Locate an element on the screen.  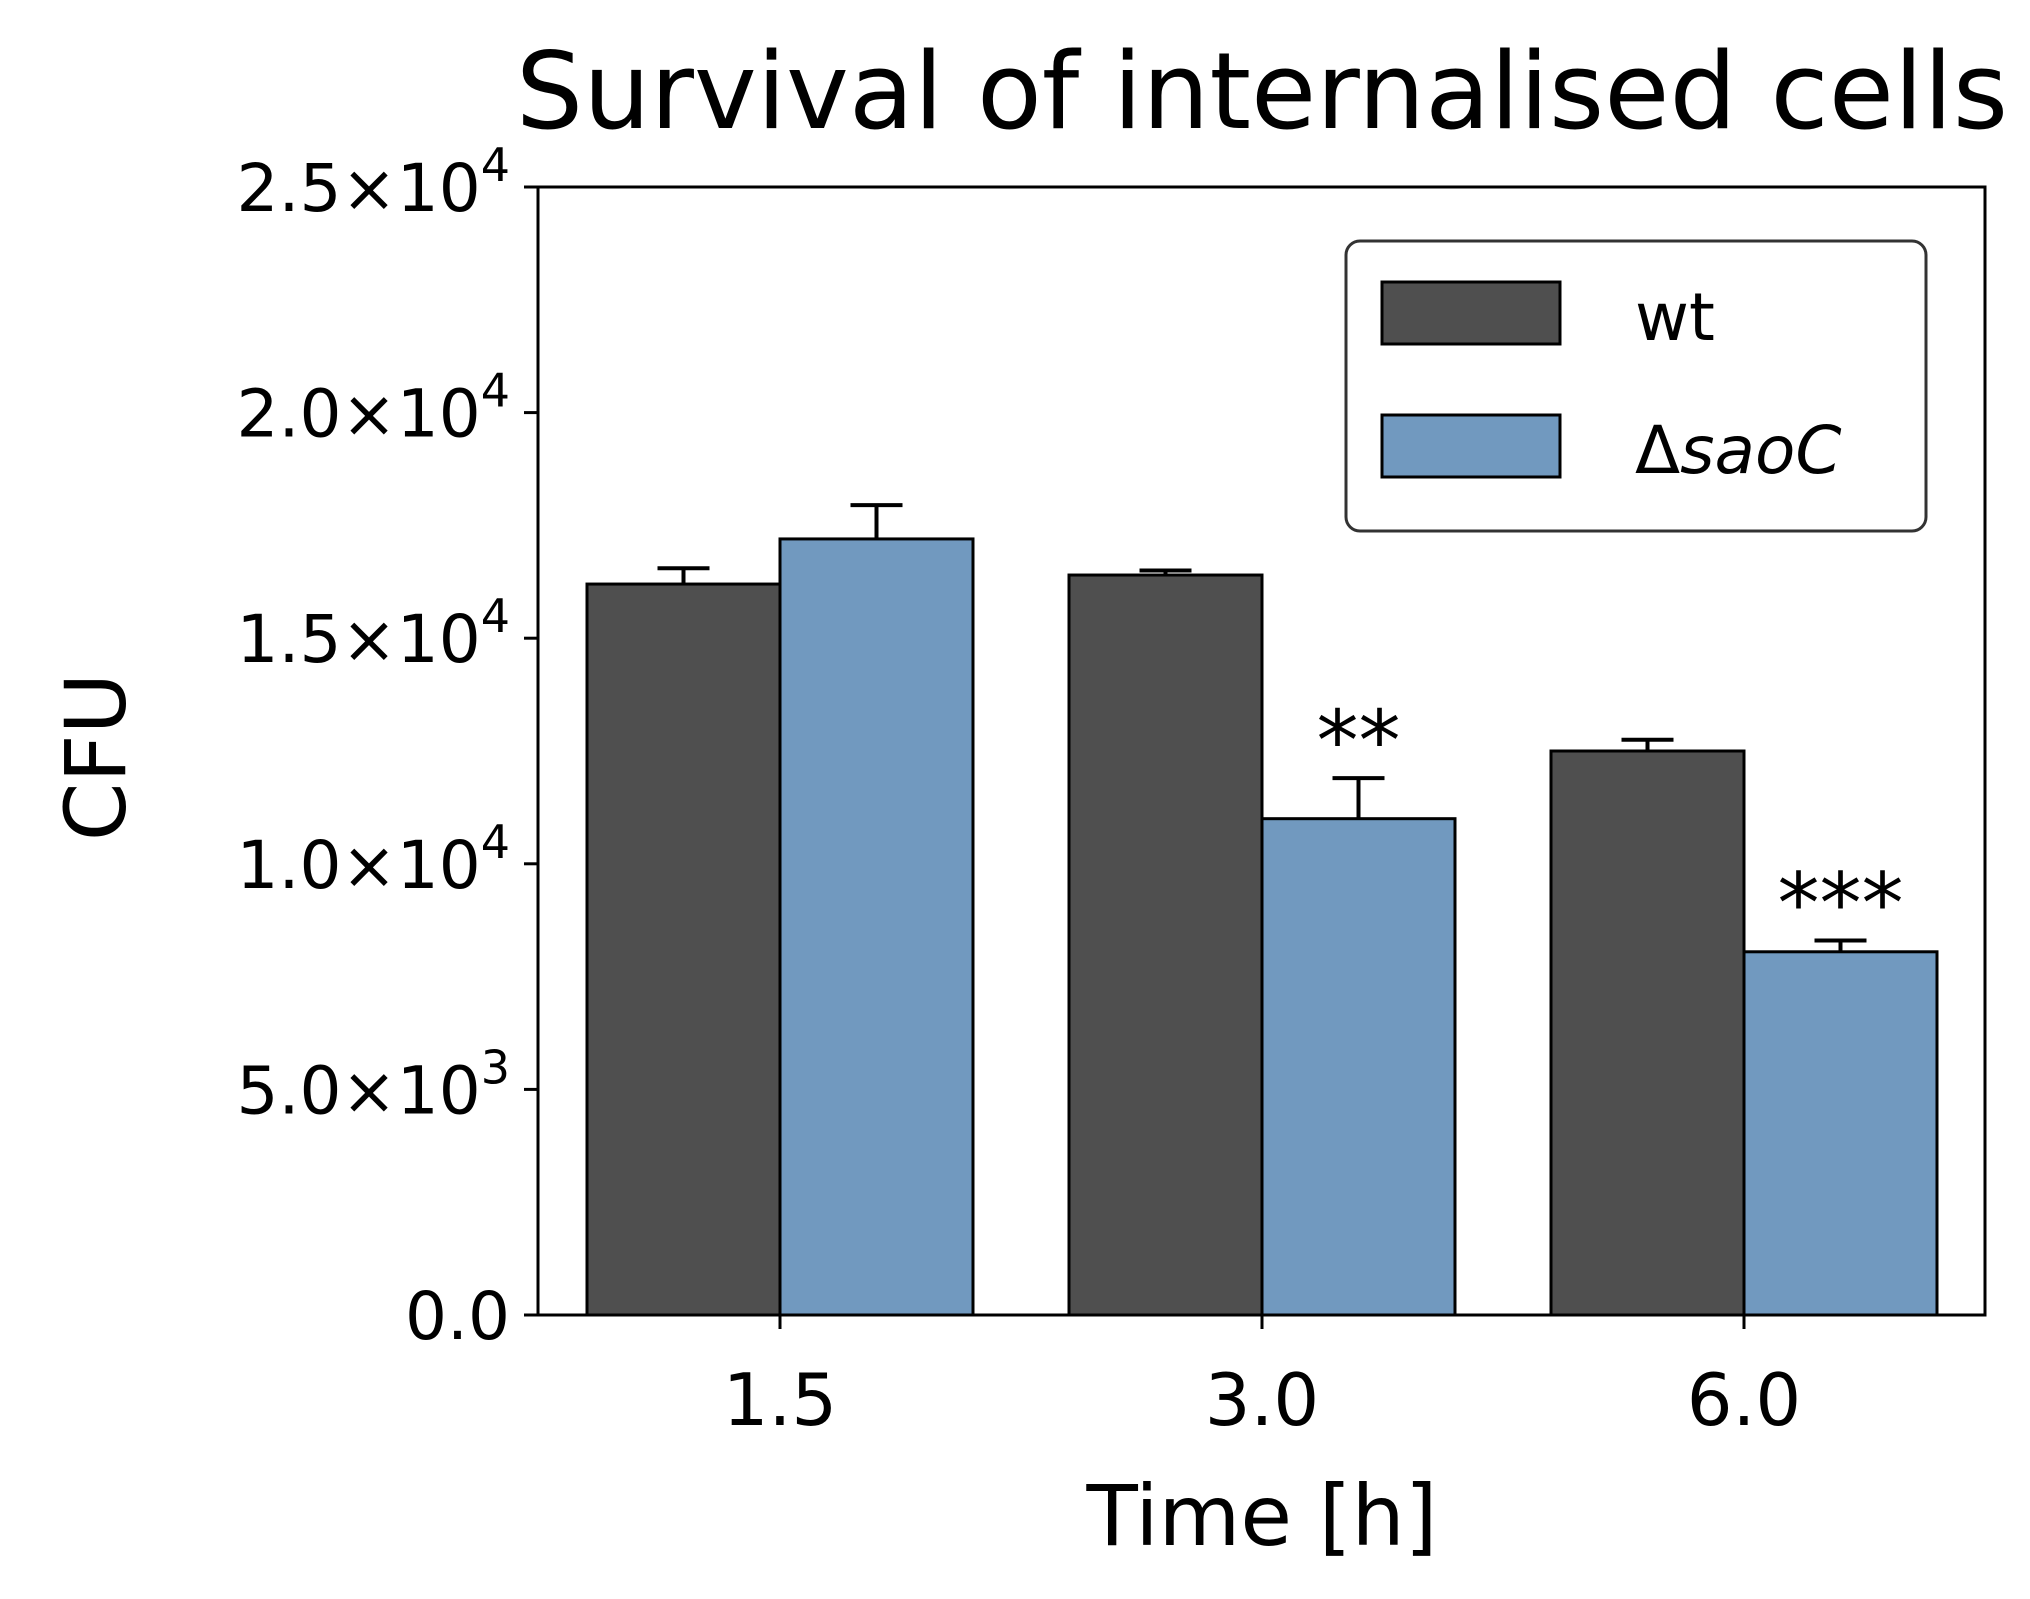
y-tick-label: 1.0×10⁴ is located at coordinates (373, 859).